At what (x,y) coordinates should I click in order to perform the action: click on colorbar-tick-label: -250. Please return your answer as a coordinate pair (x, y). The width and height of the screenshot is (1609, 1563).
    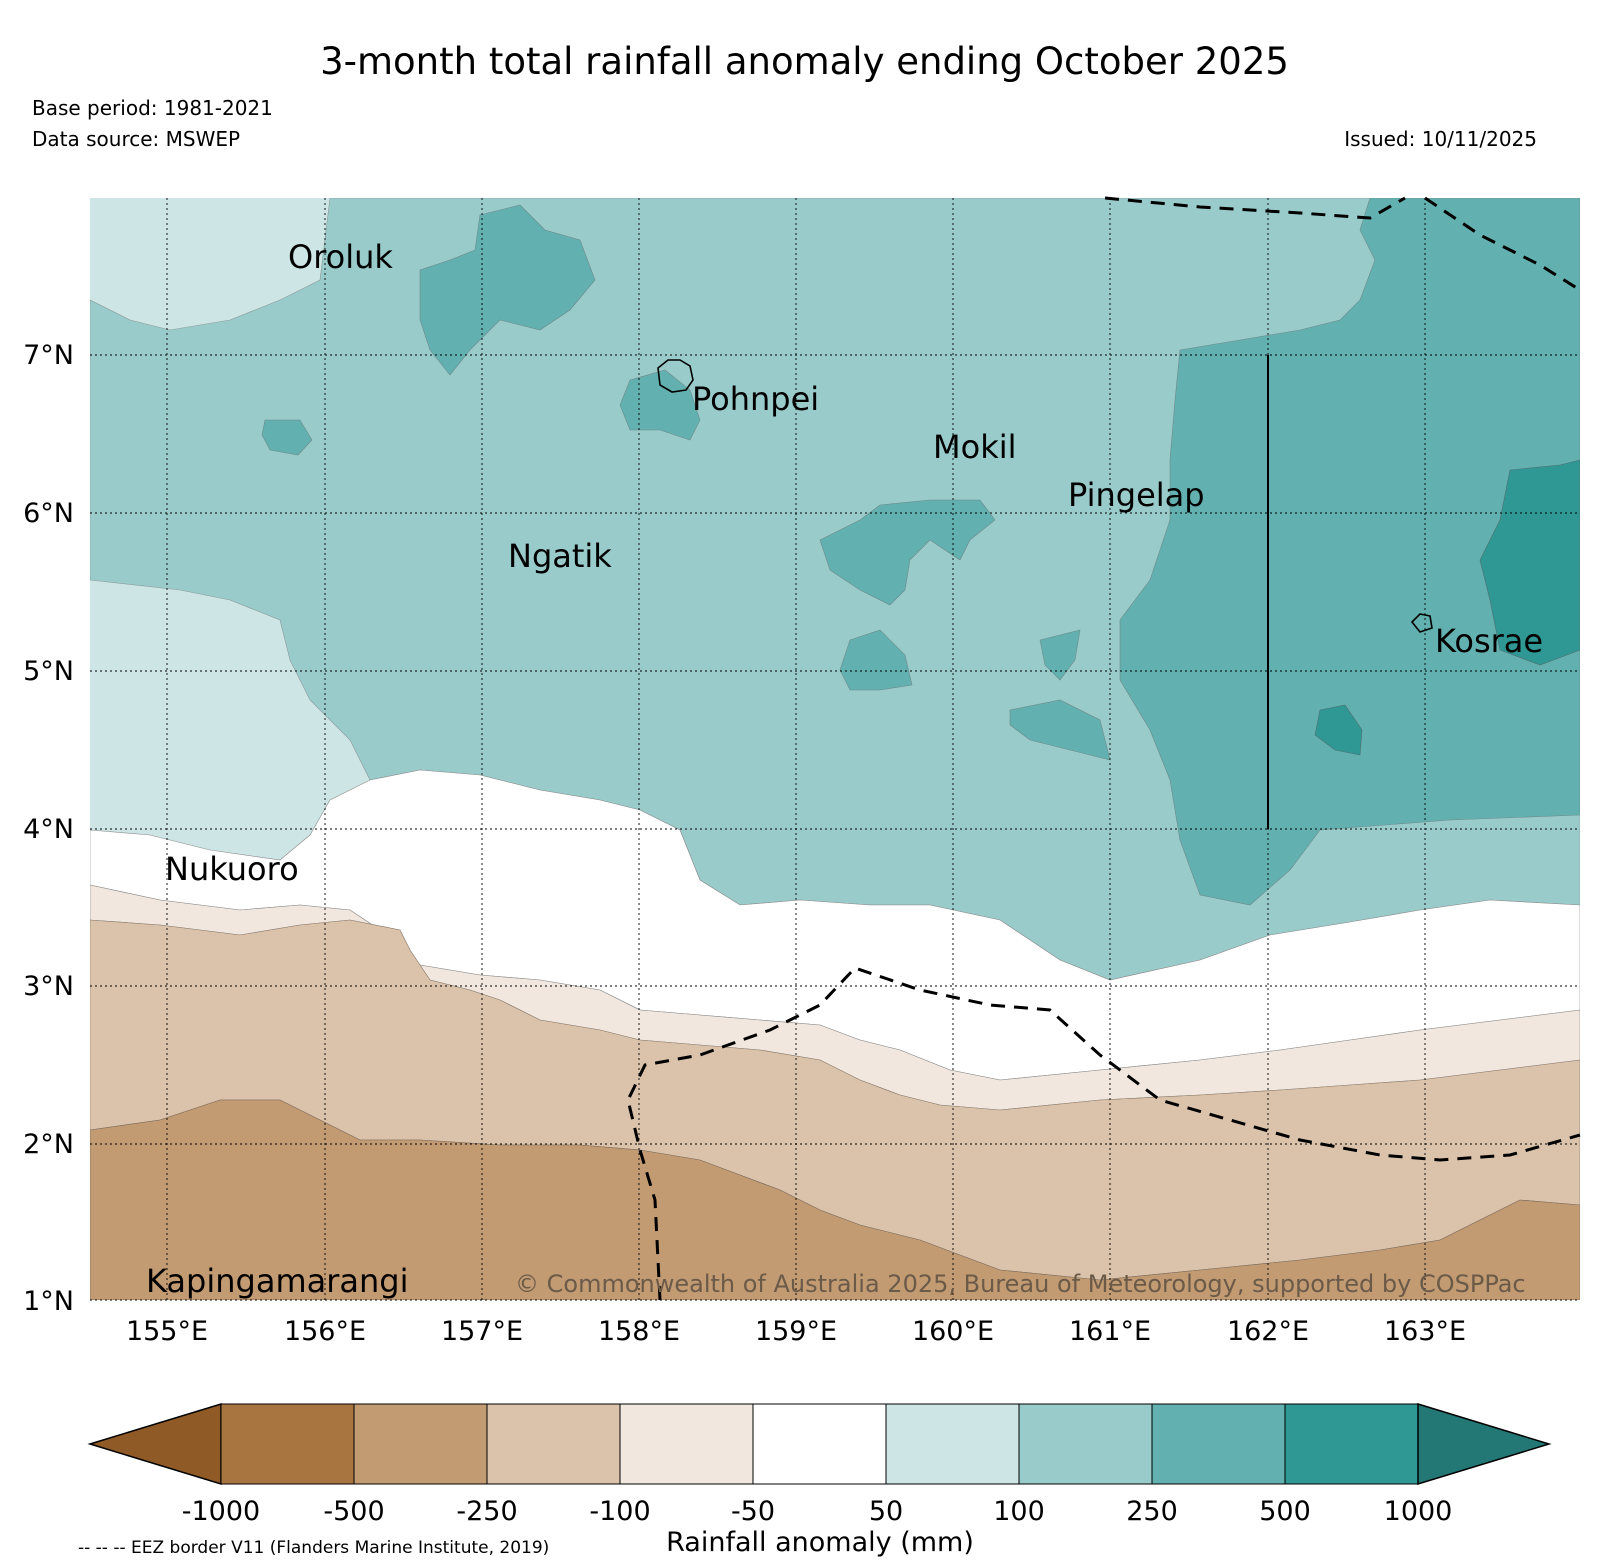
    Looking at the image, I should click on (486, 1511).